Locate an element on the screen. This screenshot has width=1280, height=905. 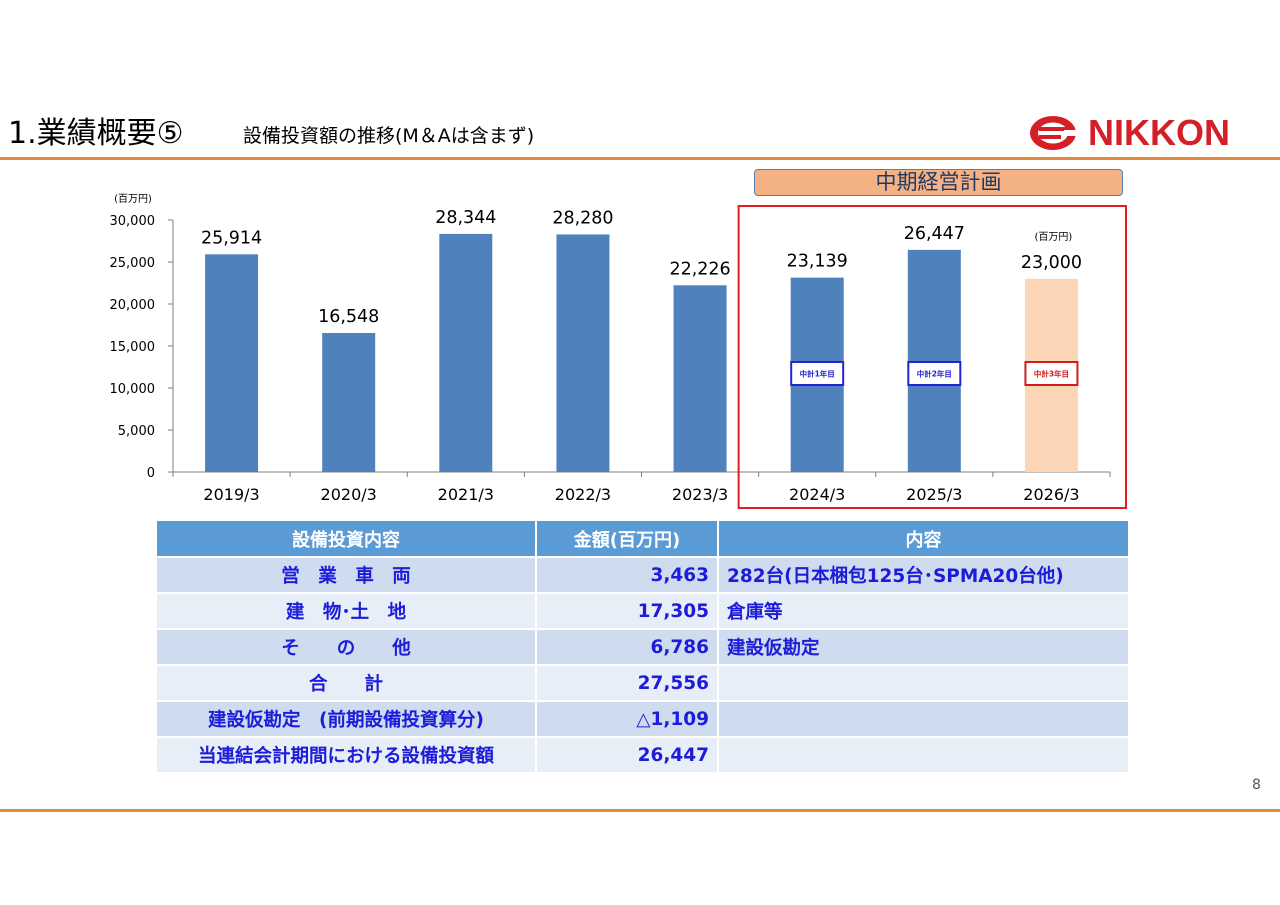
row-amount: 27,556 is located at coordinates (627, 683).